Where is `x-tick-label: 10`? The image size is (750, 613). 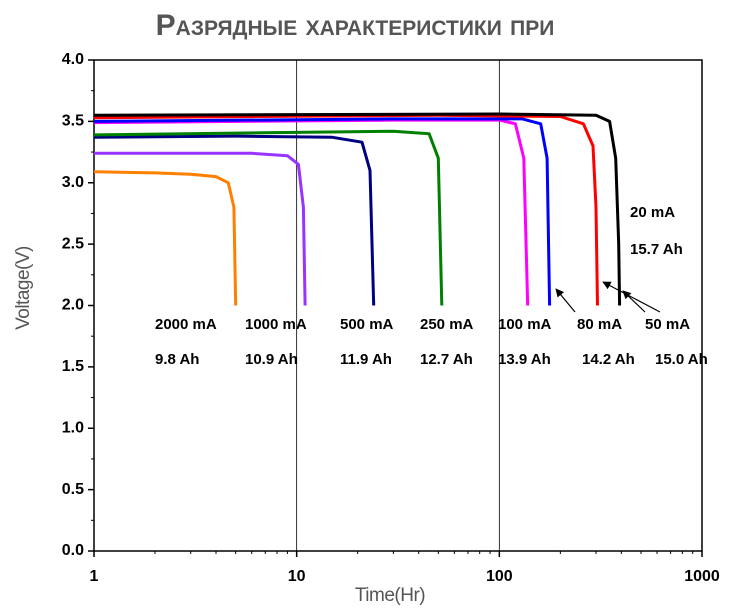
x-tick-label: 10 is located at coordinates (297, 576).